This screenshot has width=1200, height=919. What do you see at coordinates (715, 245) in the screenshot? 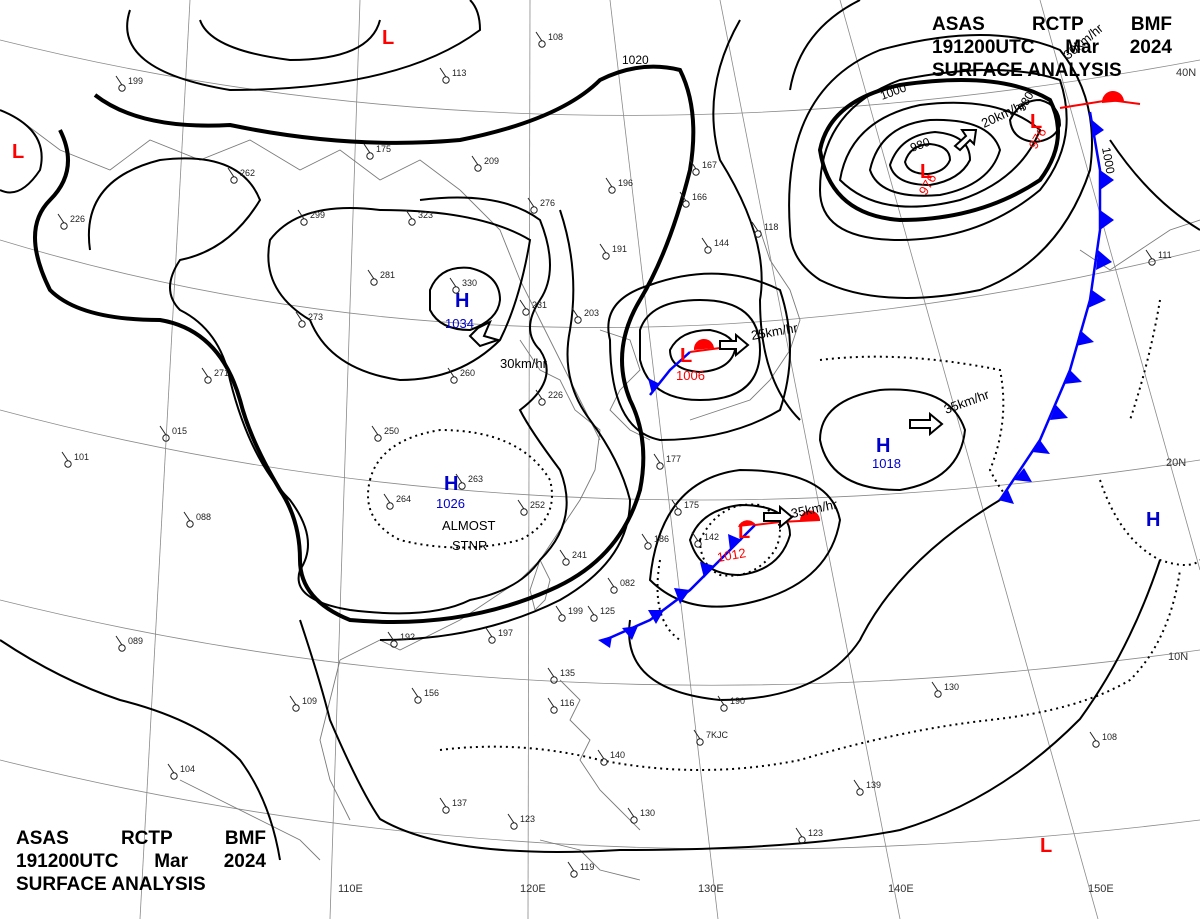
I see `station-plot: 144` at bounding box center [715, 245].